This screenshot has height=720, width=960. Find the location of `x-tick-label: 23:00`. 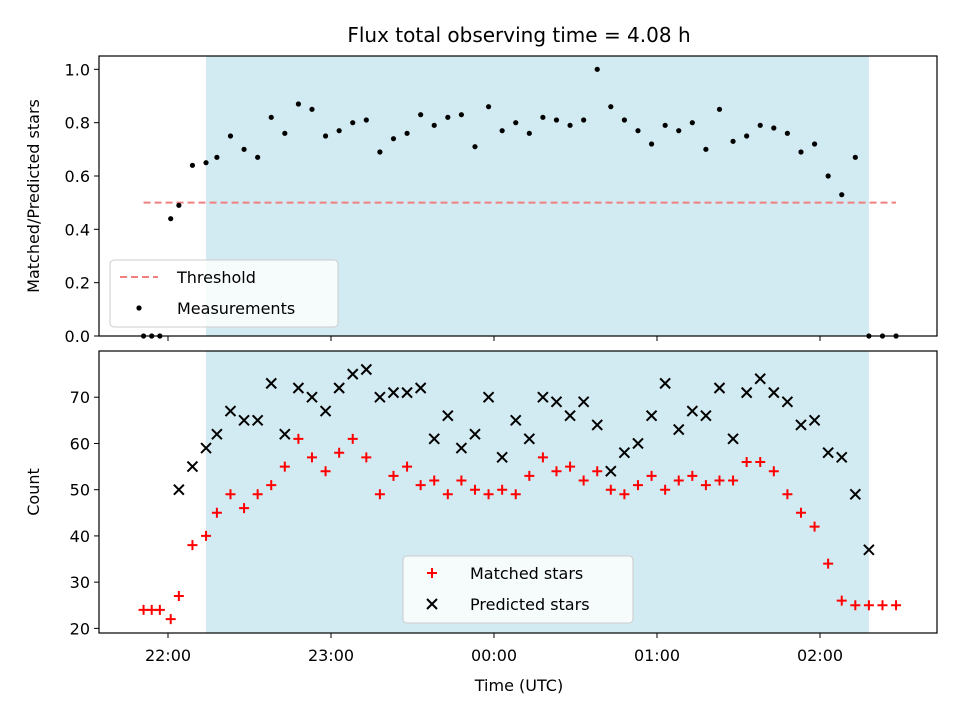

x-tick-label: 23:00 is located at coordinates (331, 655).